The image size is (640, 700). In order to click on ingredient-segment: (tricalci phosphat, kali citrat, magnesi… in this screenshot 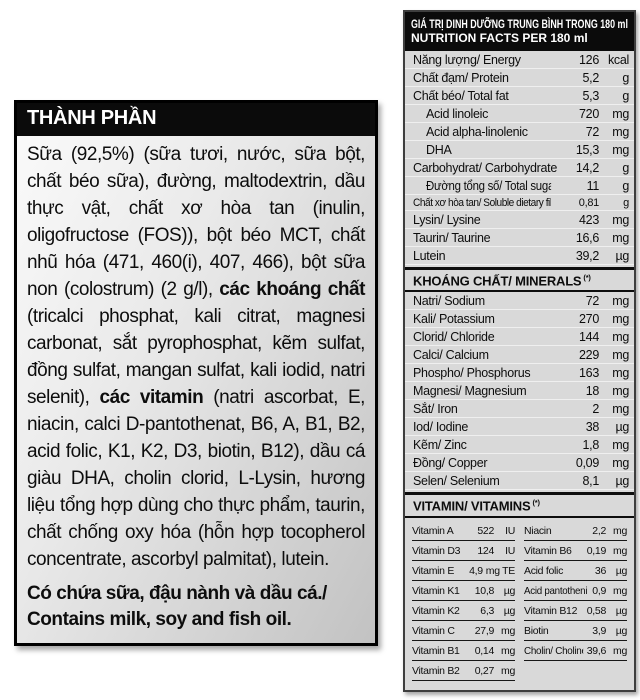, I will do `click(196, 357)`.